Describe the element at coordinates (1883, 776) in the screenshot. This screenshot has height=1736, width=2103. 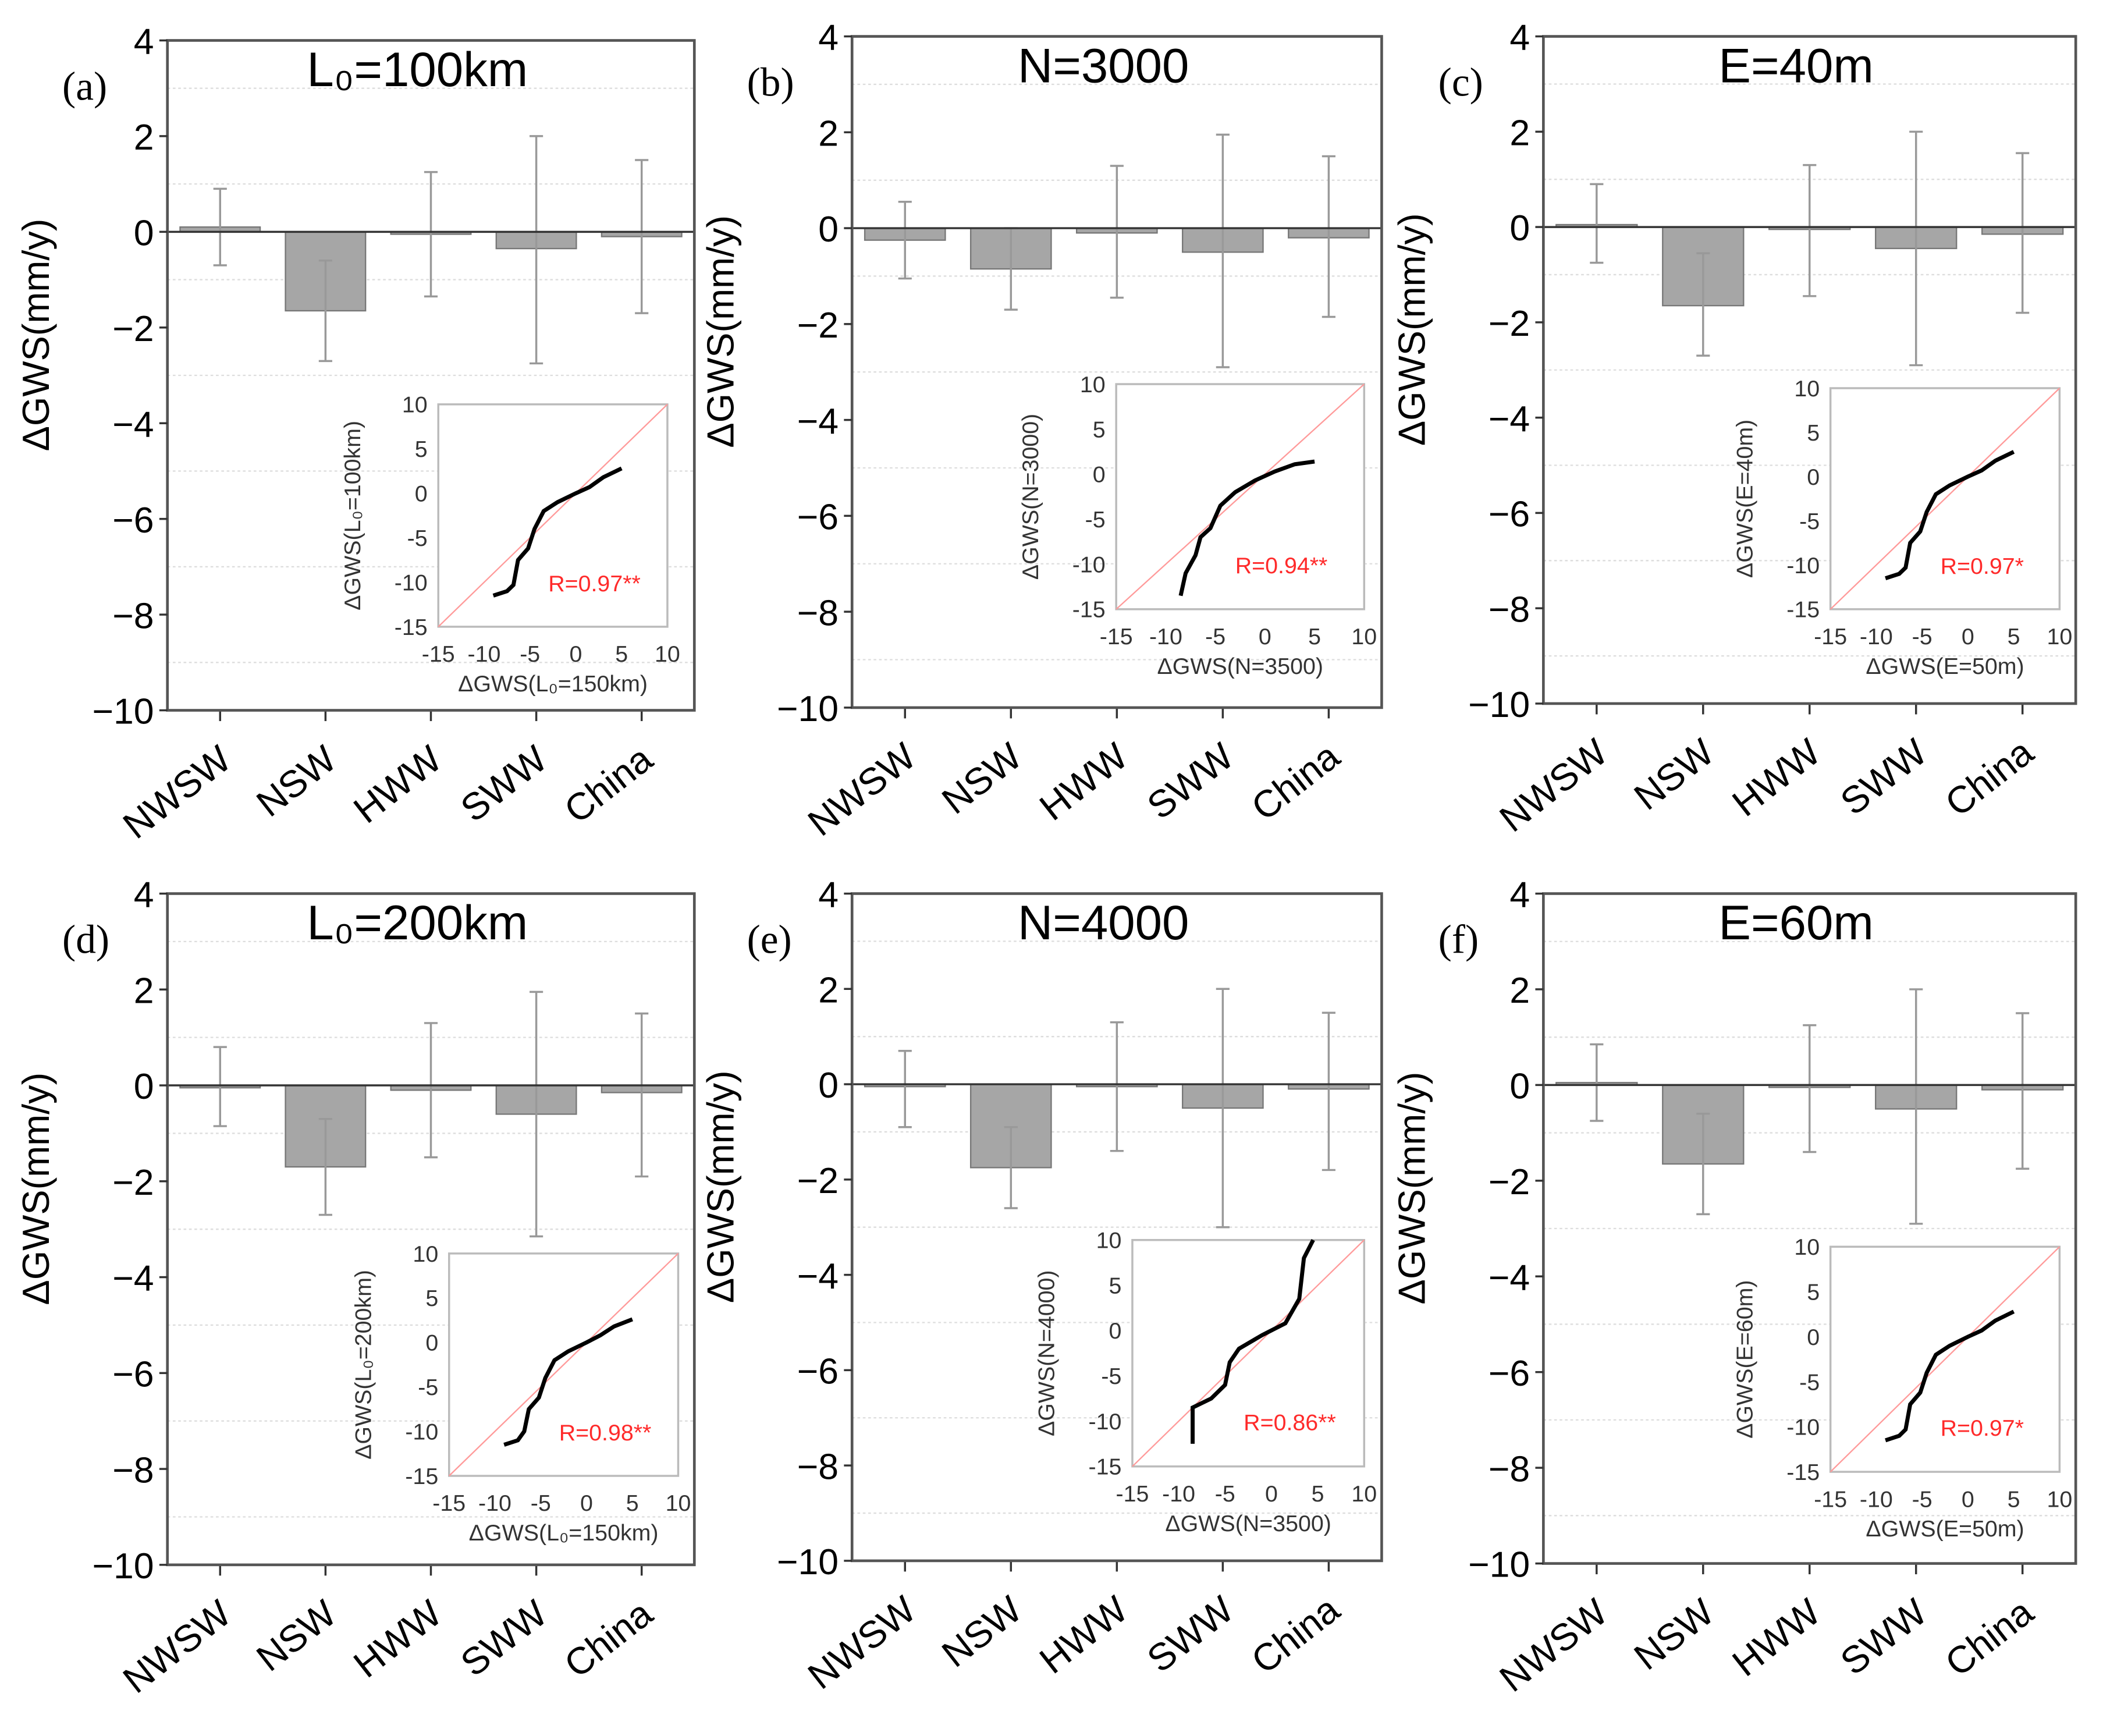
I see `x-tick-label: SWW` at that location.